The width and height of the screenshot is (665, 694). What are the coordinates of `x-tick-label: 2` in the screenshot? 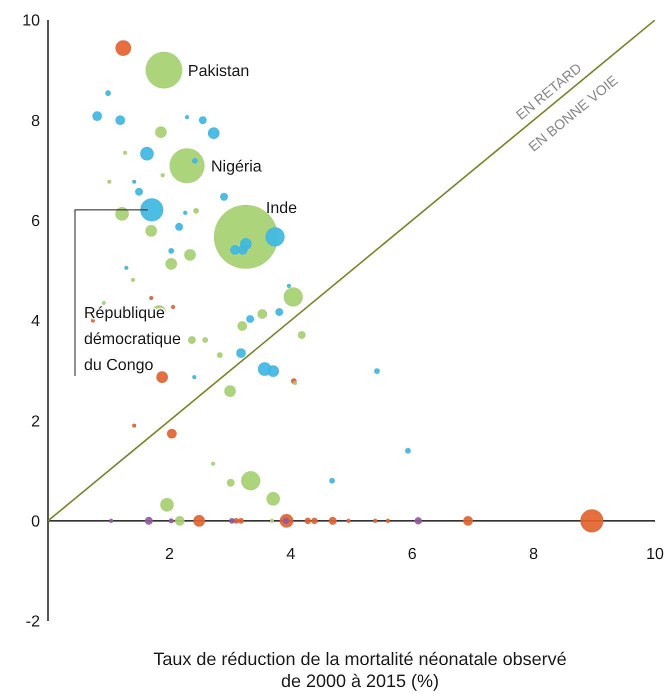 It's located at (169, 554).